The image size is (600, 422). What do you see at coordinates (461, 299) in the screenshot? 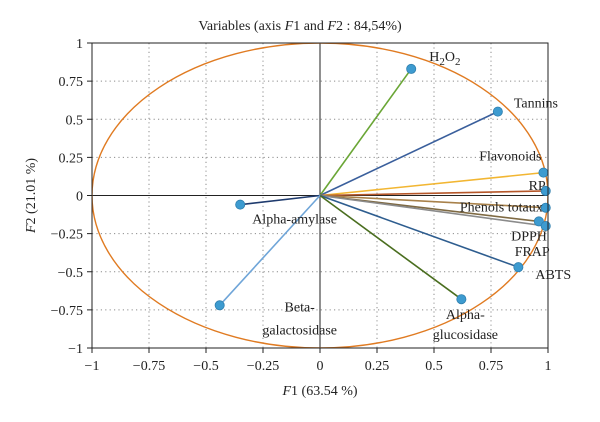
I see `point-alpha-glucosidase` at bounding box center [461, 299].